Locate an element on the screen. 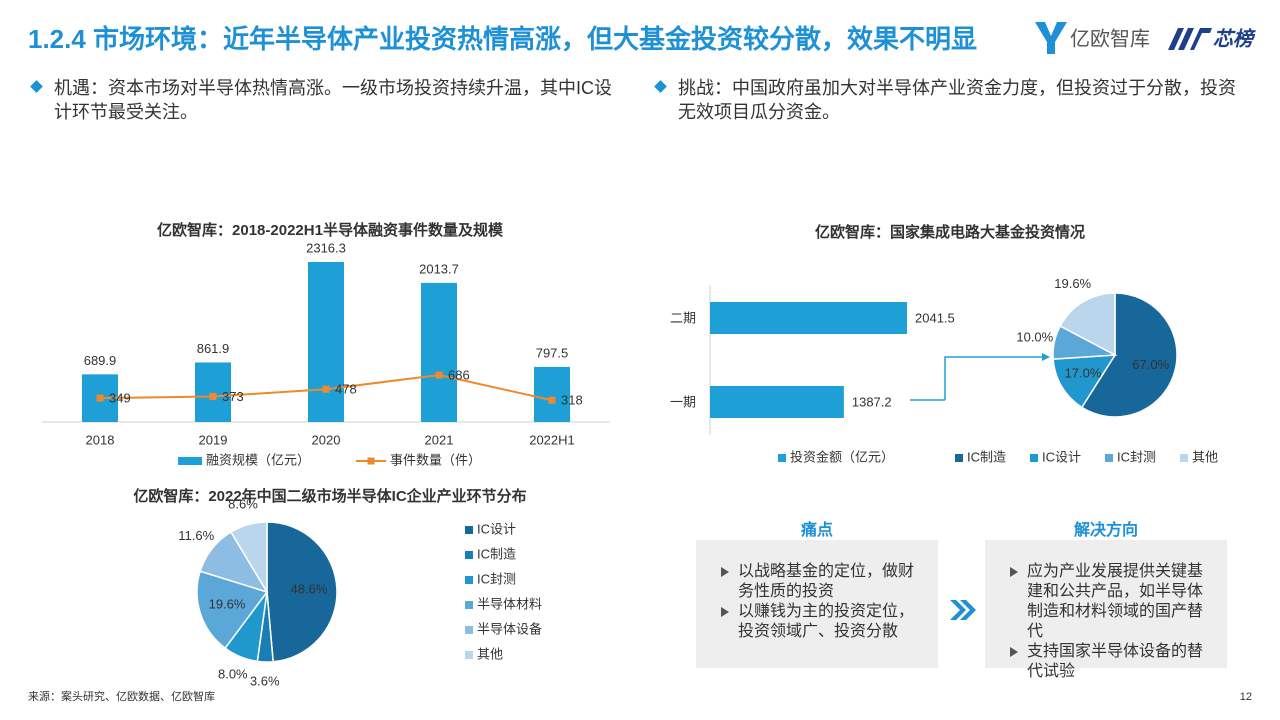  chart-title: 亿欧智库：2022年中国二级市场半导体IC企业产业环节分布 is located at coordinates (329, 496).